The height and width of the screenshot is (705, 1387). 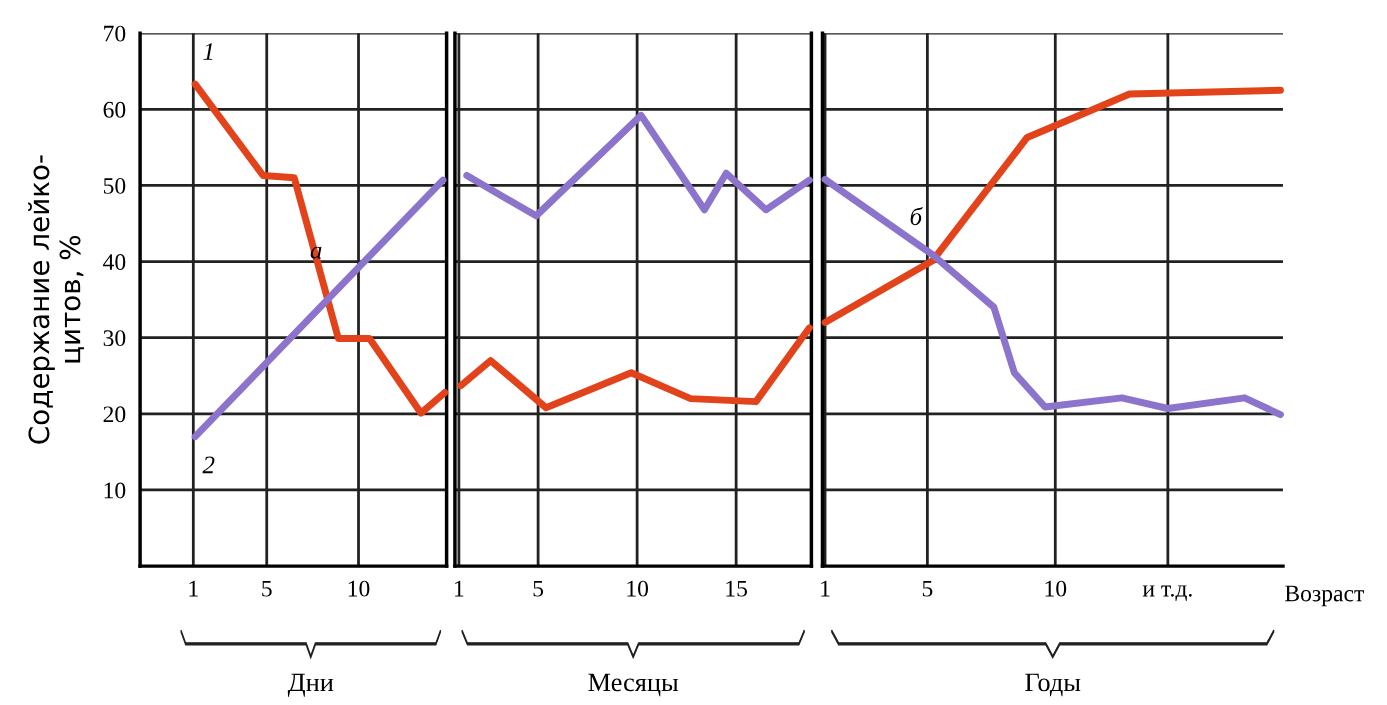 I want to click on text: Возраст, so click(x=1324, y=596).